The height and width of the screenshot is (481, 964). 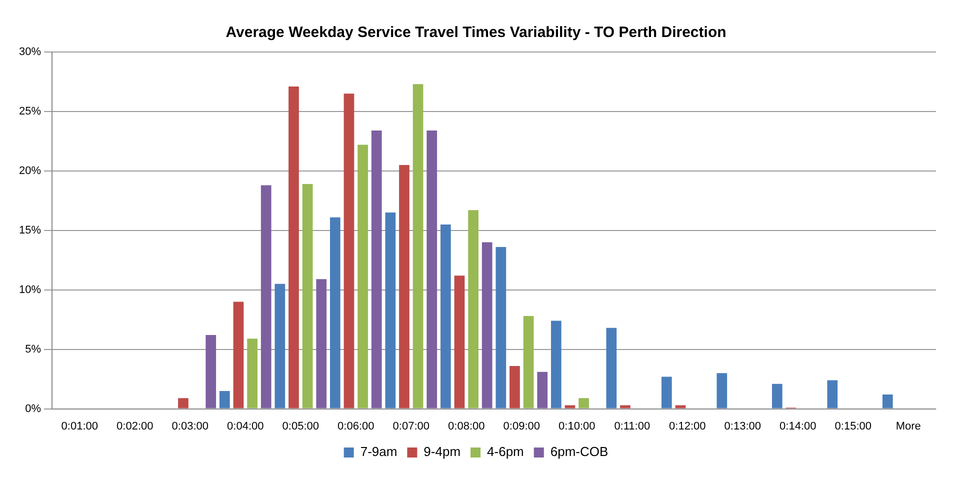 What do you see at coordinates (908, 426) in the screenshot?
I see `x-tick-label: More` at bounding box center [908, 426].